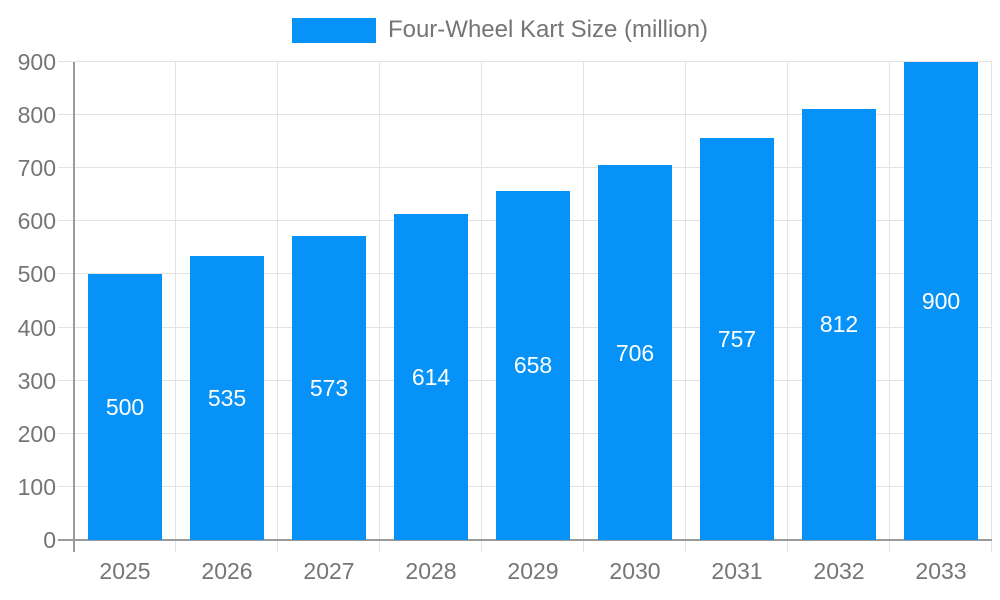 The width and height of the screenshot is (1000, 600). I want to click on x-axis-label: 2032, so click(839, 571).